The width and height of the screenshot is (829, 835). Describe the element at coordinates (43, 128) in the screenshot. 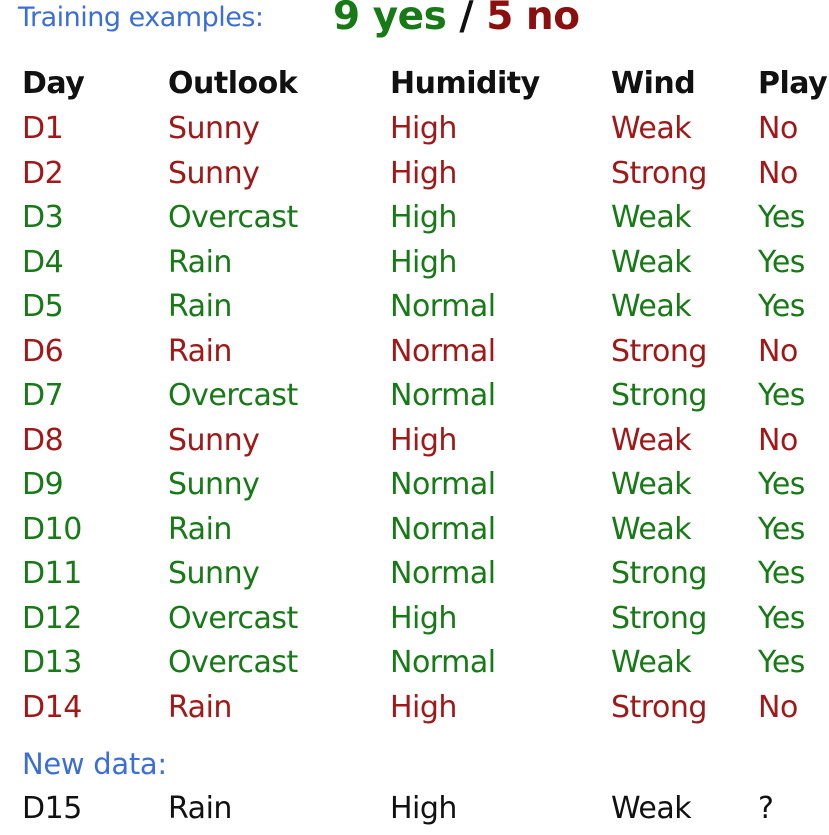

I see `cell-day: D1` at that location.